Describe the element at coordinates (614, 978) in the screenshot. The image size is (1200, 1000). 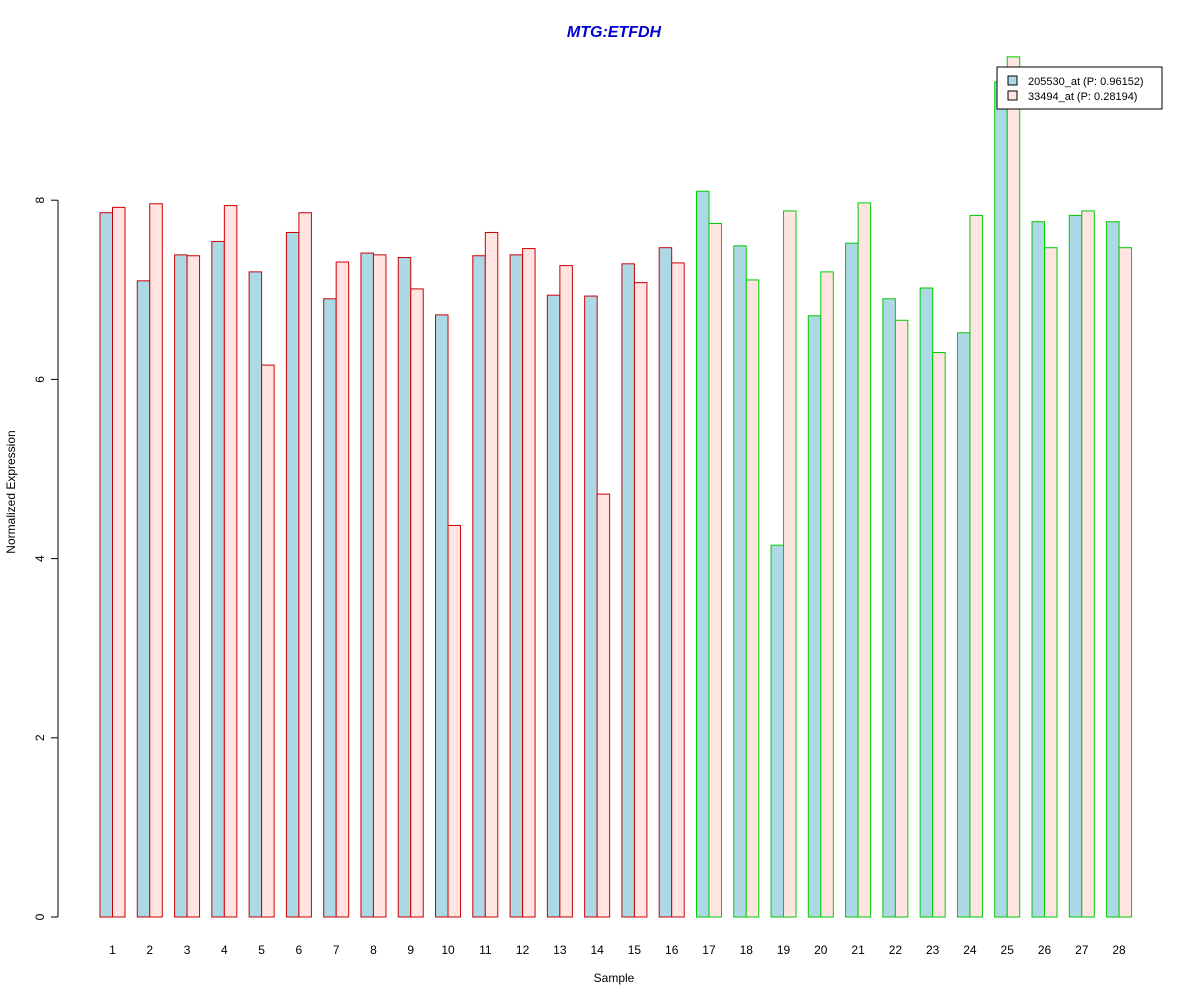
I see `x-axis-label: Sample` at that location.